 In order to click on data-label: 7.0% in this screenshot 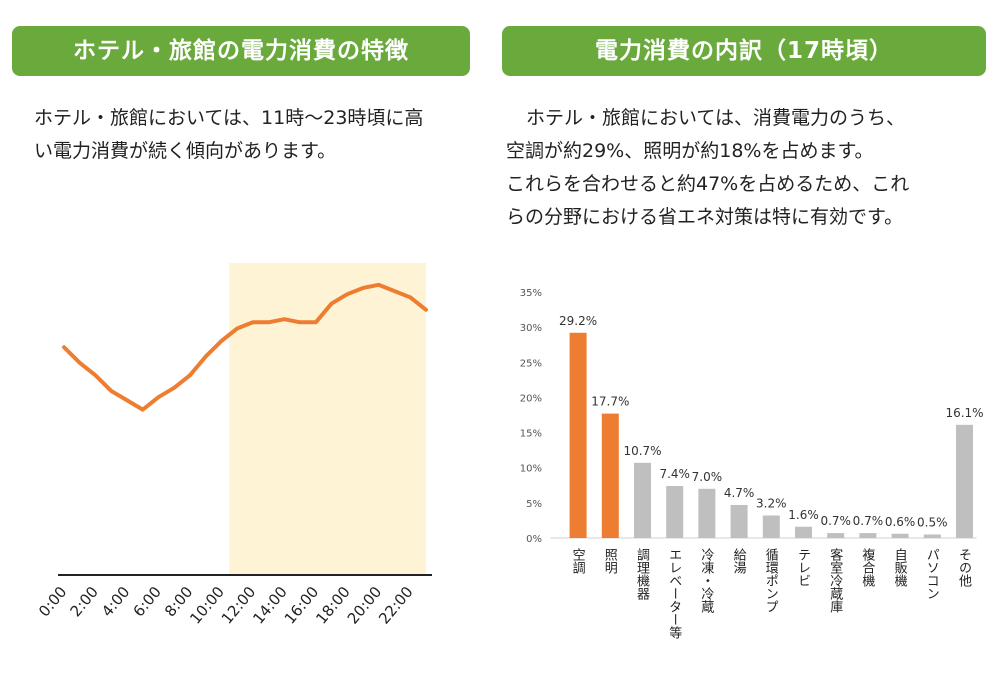, I will do `click(707, 477)`.